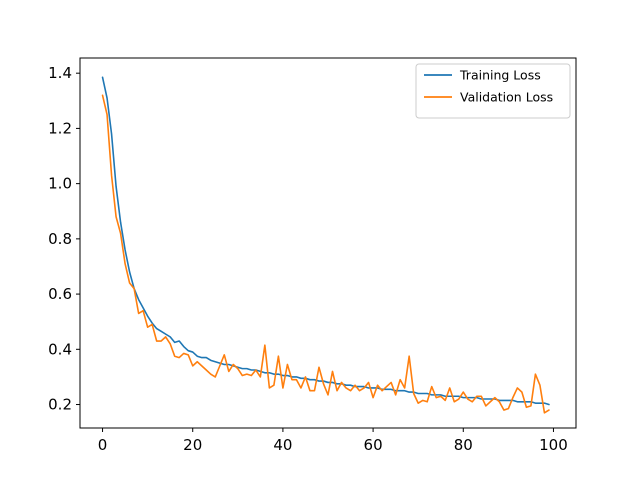 This screenshot has width=640, height=480. Describe the element at coordinates (60, 294) in the screenshot. I see `y-tick-label: 0.6` at that location.